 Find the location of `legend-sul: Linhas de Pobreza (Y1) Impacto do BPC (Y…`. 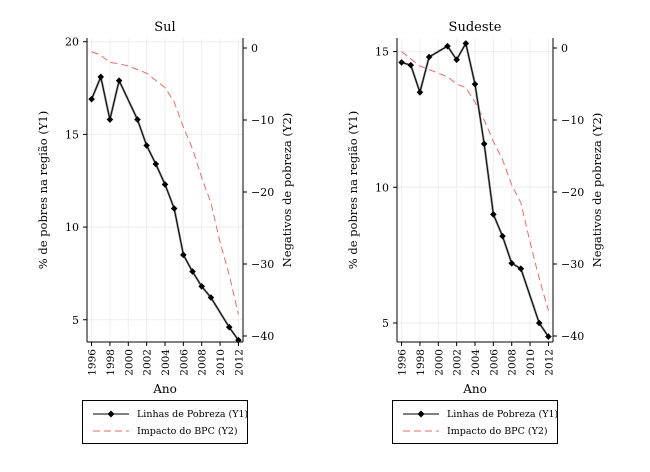

legend-sul: Linhas de Pobreza (Y1) Impacto do BPC (Y… is located at coordinates (165, 422).